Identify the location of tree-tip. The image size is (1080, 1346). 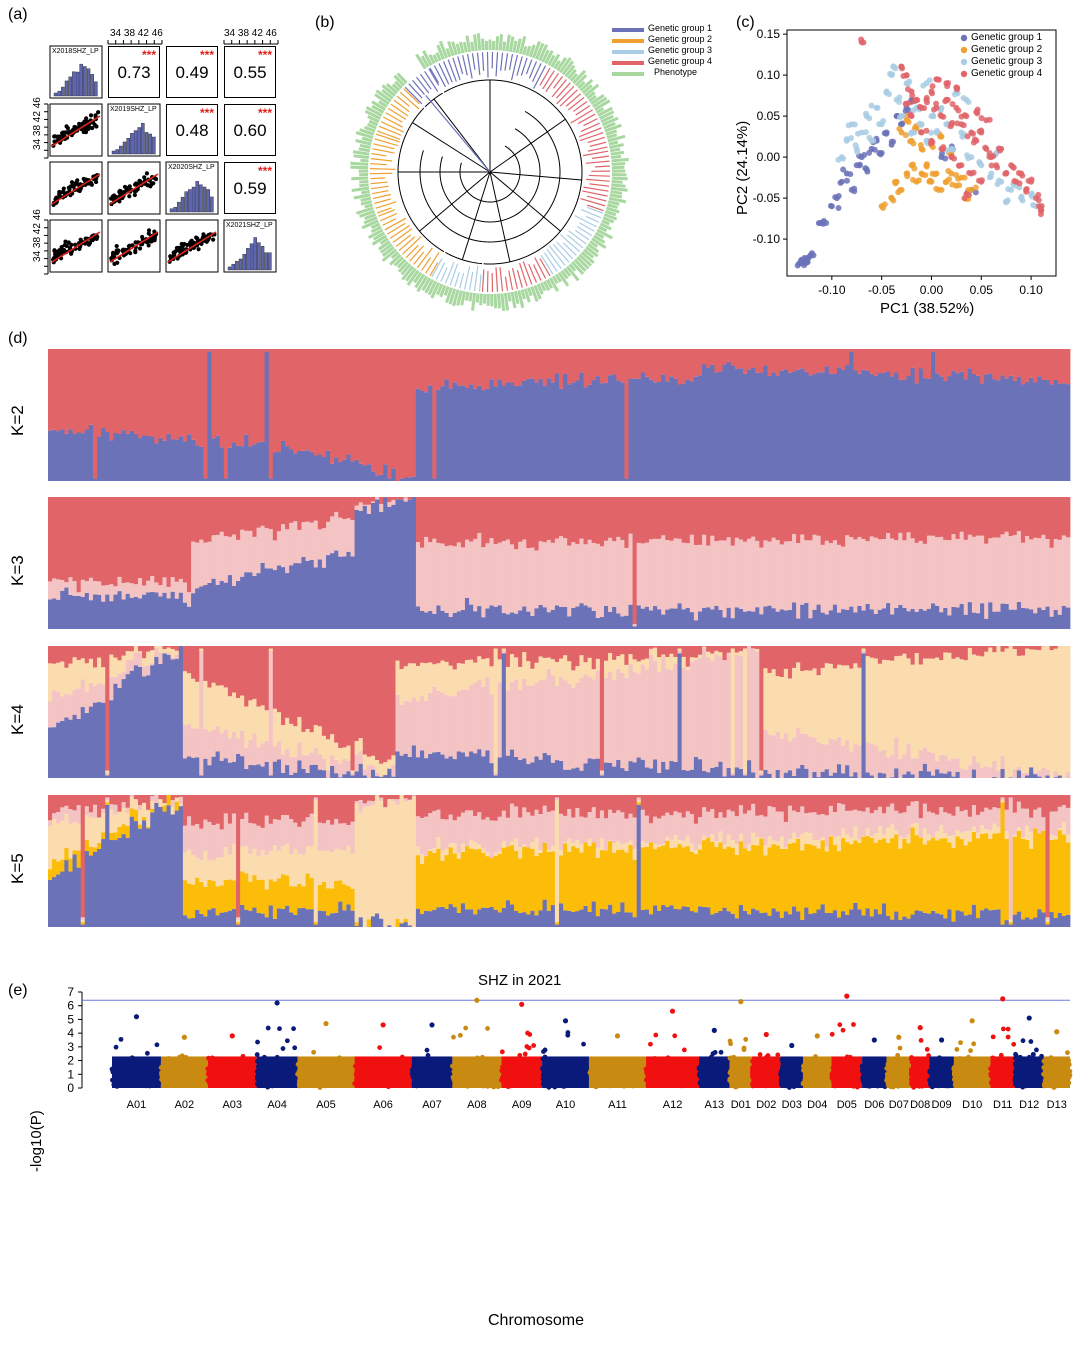
(397, 113).